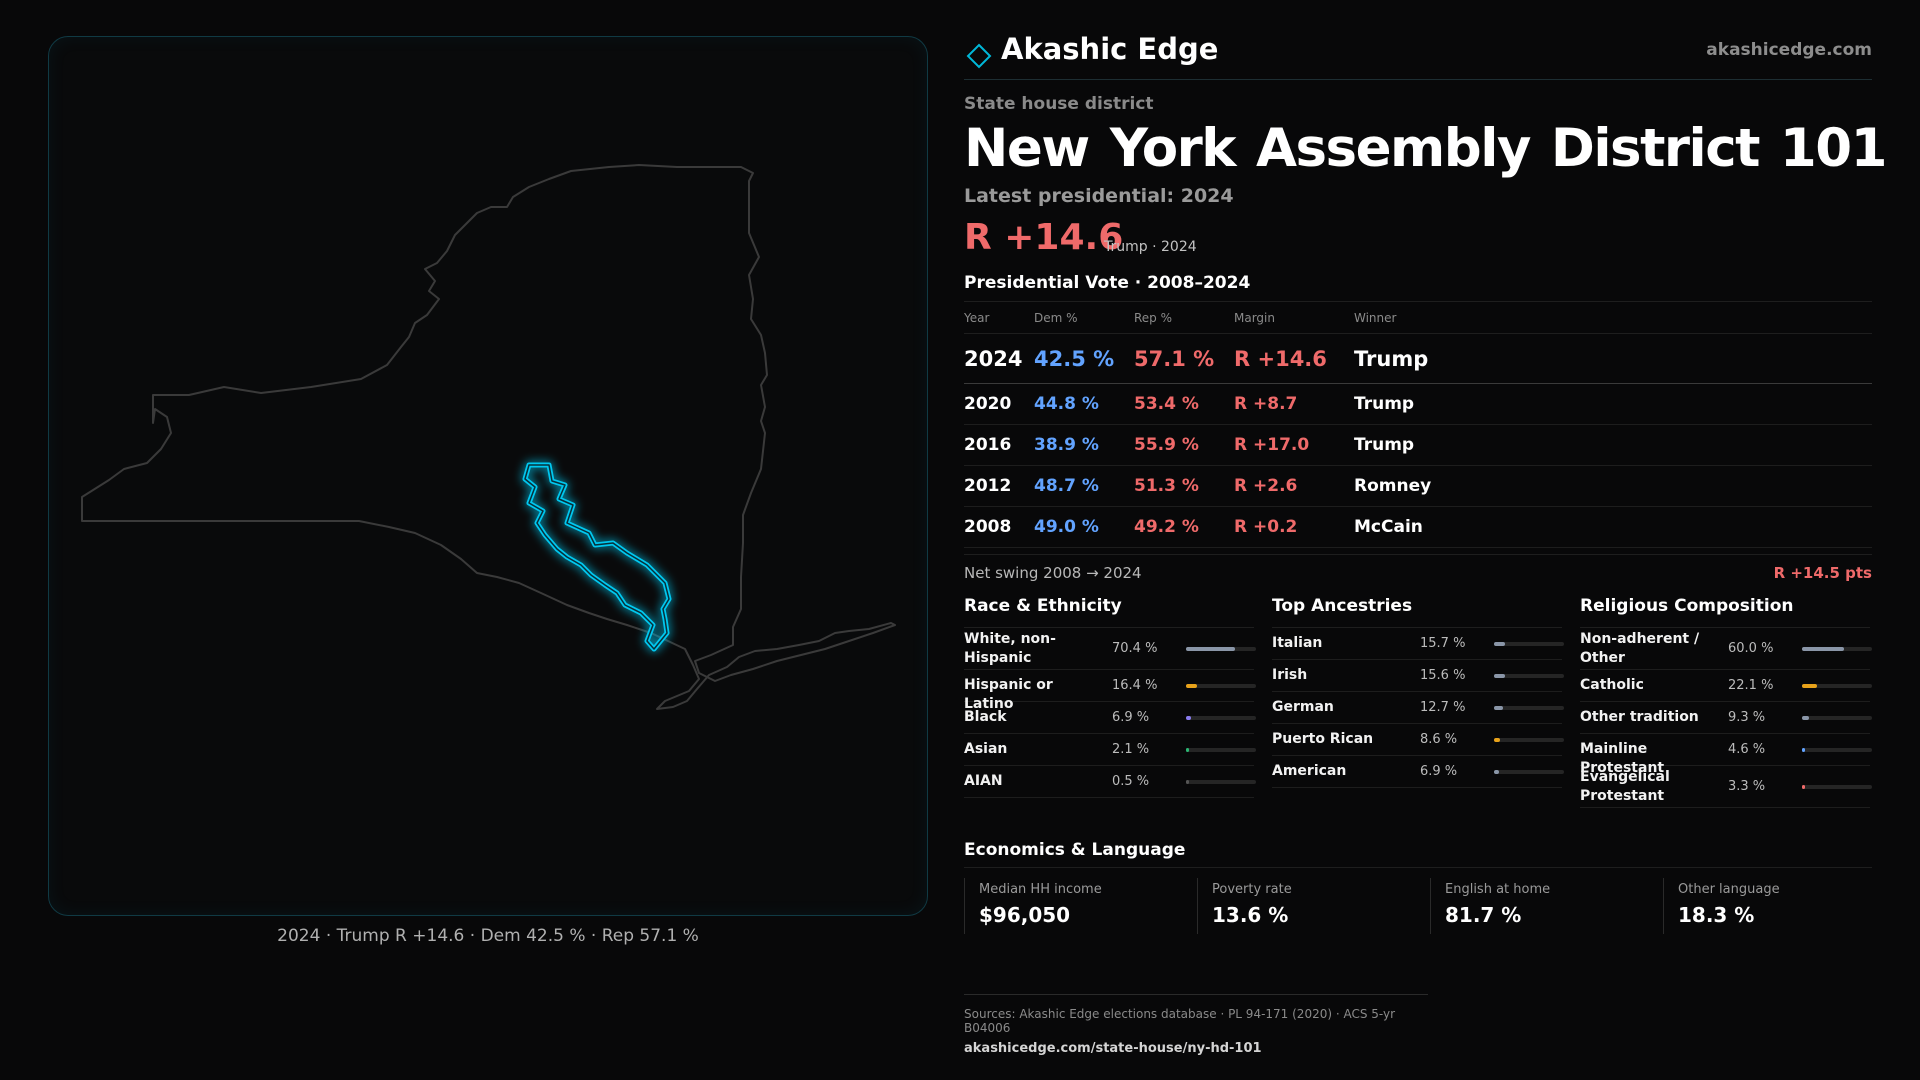 The height and width of the screenshot is (1080, 1920). I want to click on cell-winner: McCain, so click(1613, 527).